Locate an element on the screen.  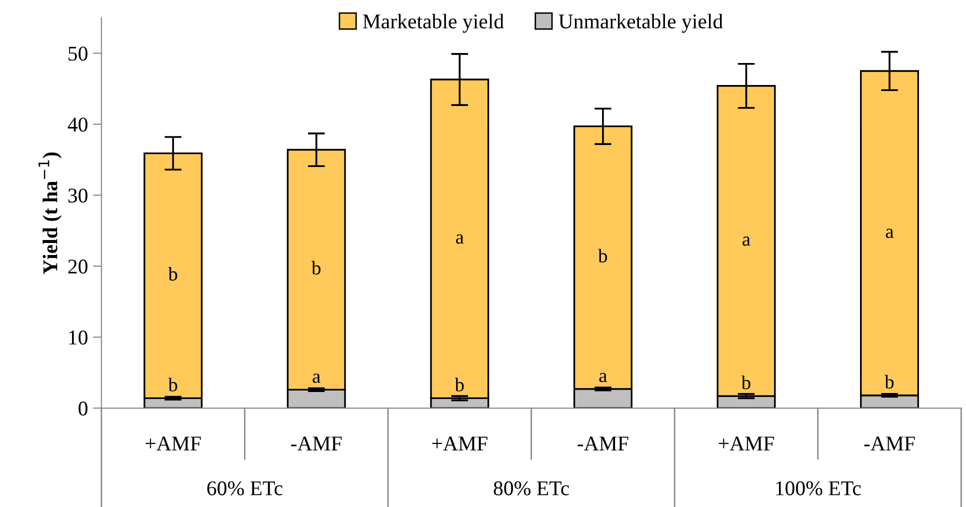
legend-label: Unmarketable yield is located at coordinates (640, 23).